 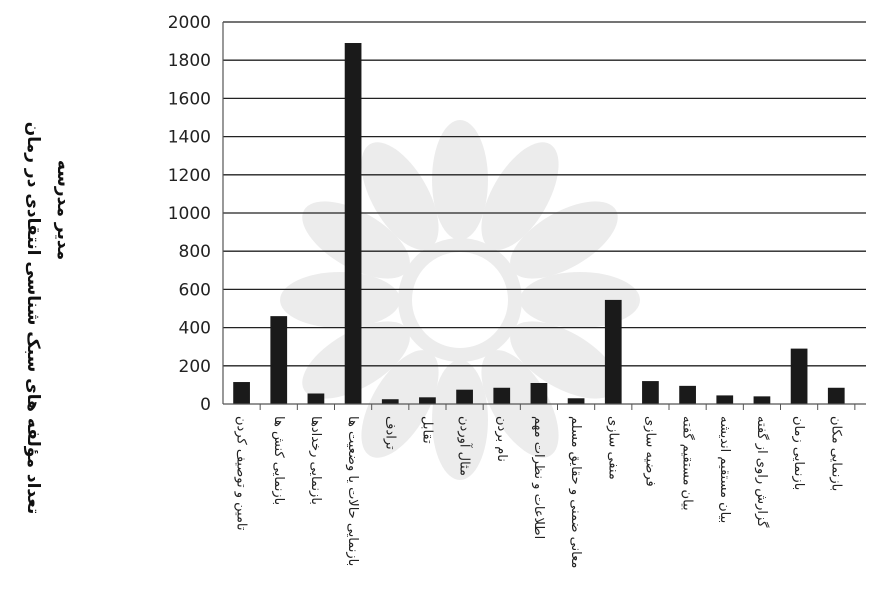 I want to click on x-tick-label: بازنمایی زمان, so click(x=798, y=453).